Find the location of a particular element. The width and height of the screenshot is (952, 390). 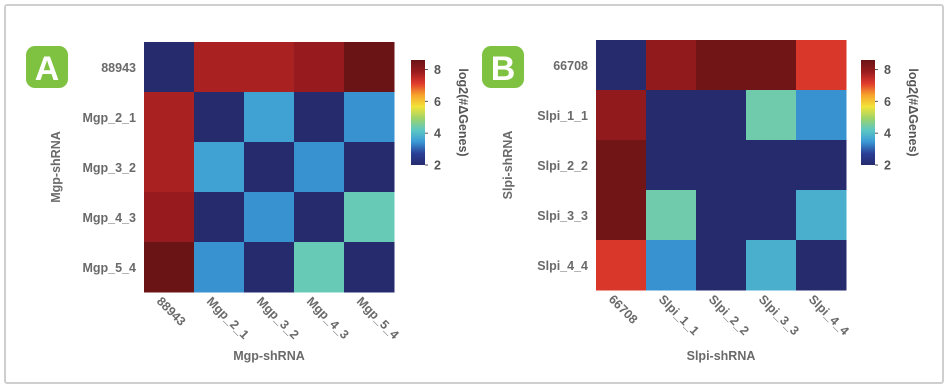

row-tick-label: Slpi_4_4 is located at coordinates (562, 266).